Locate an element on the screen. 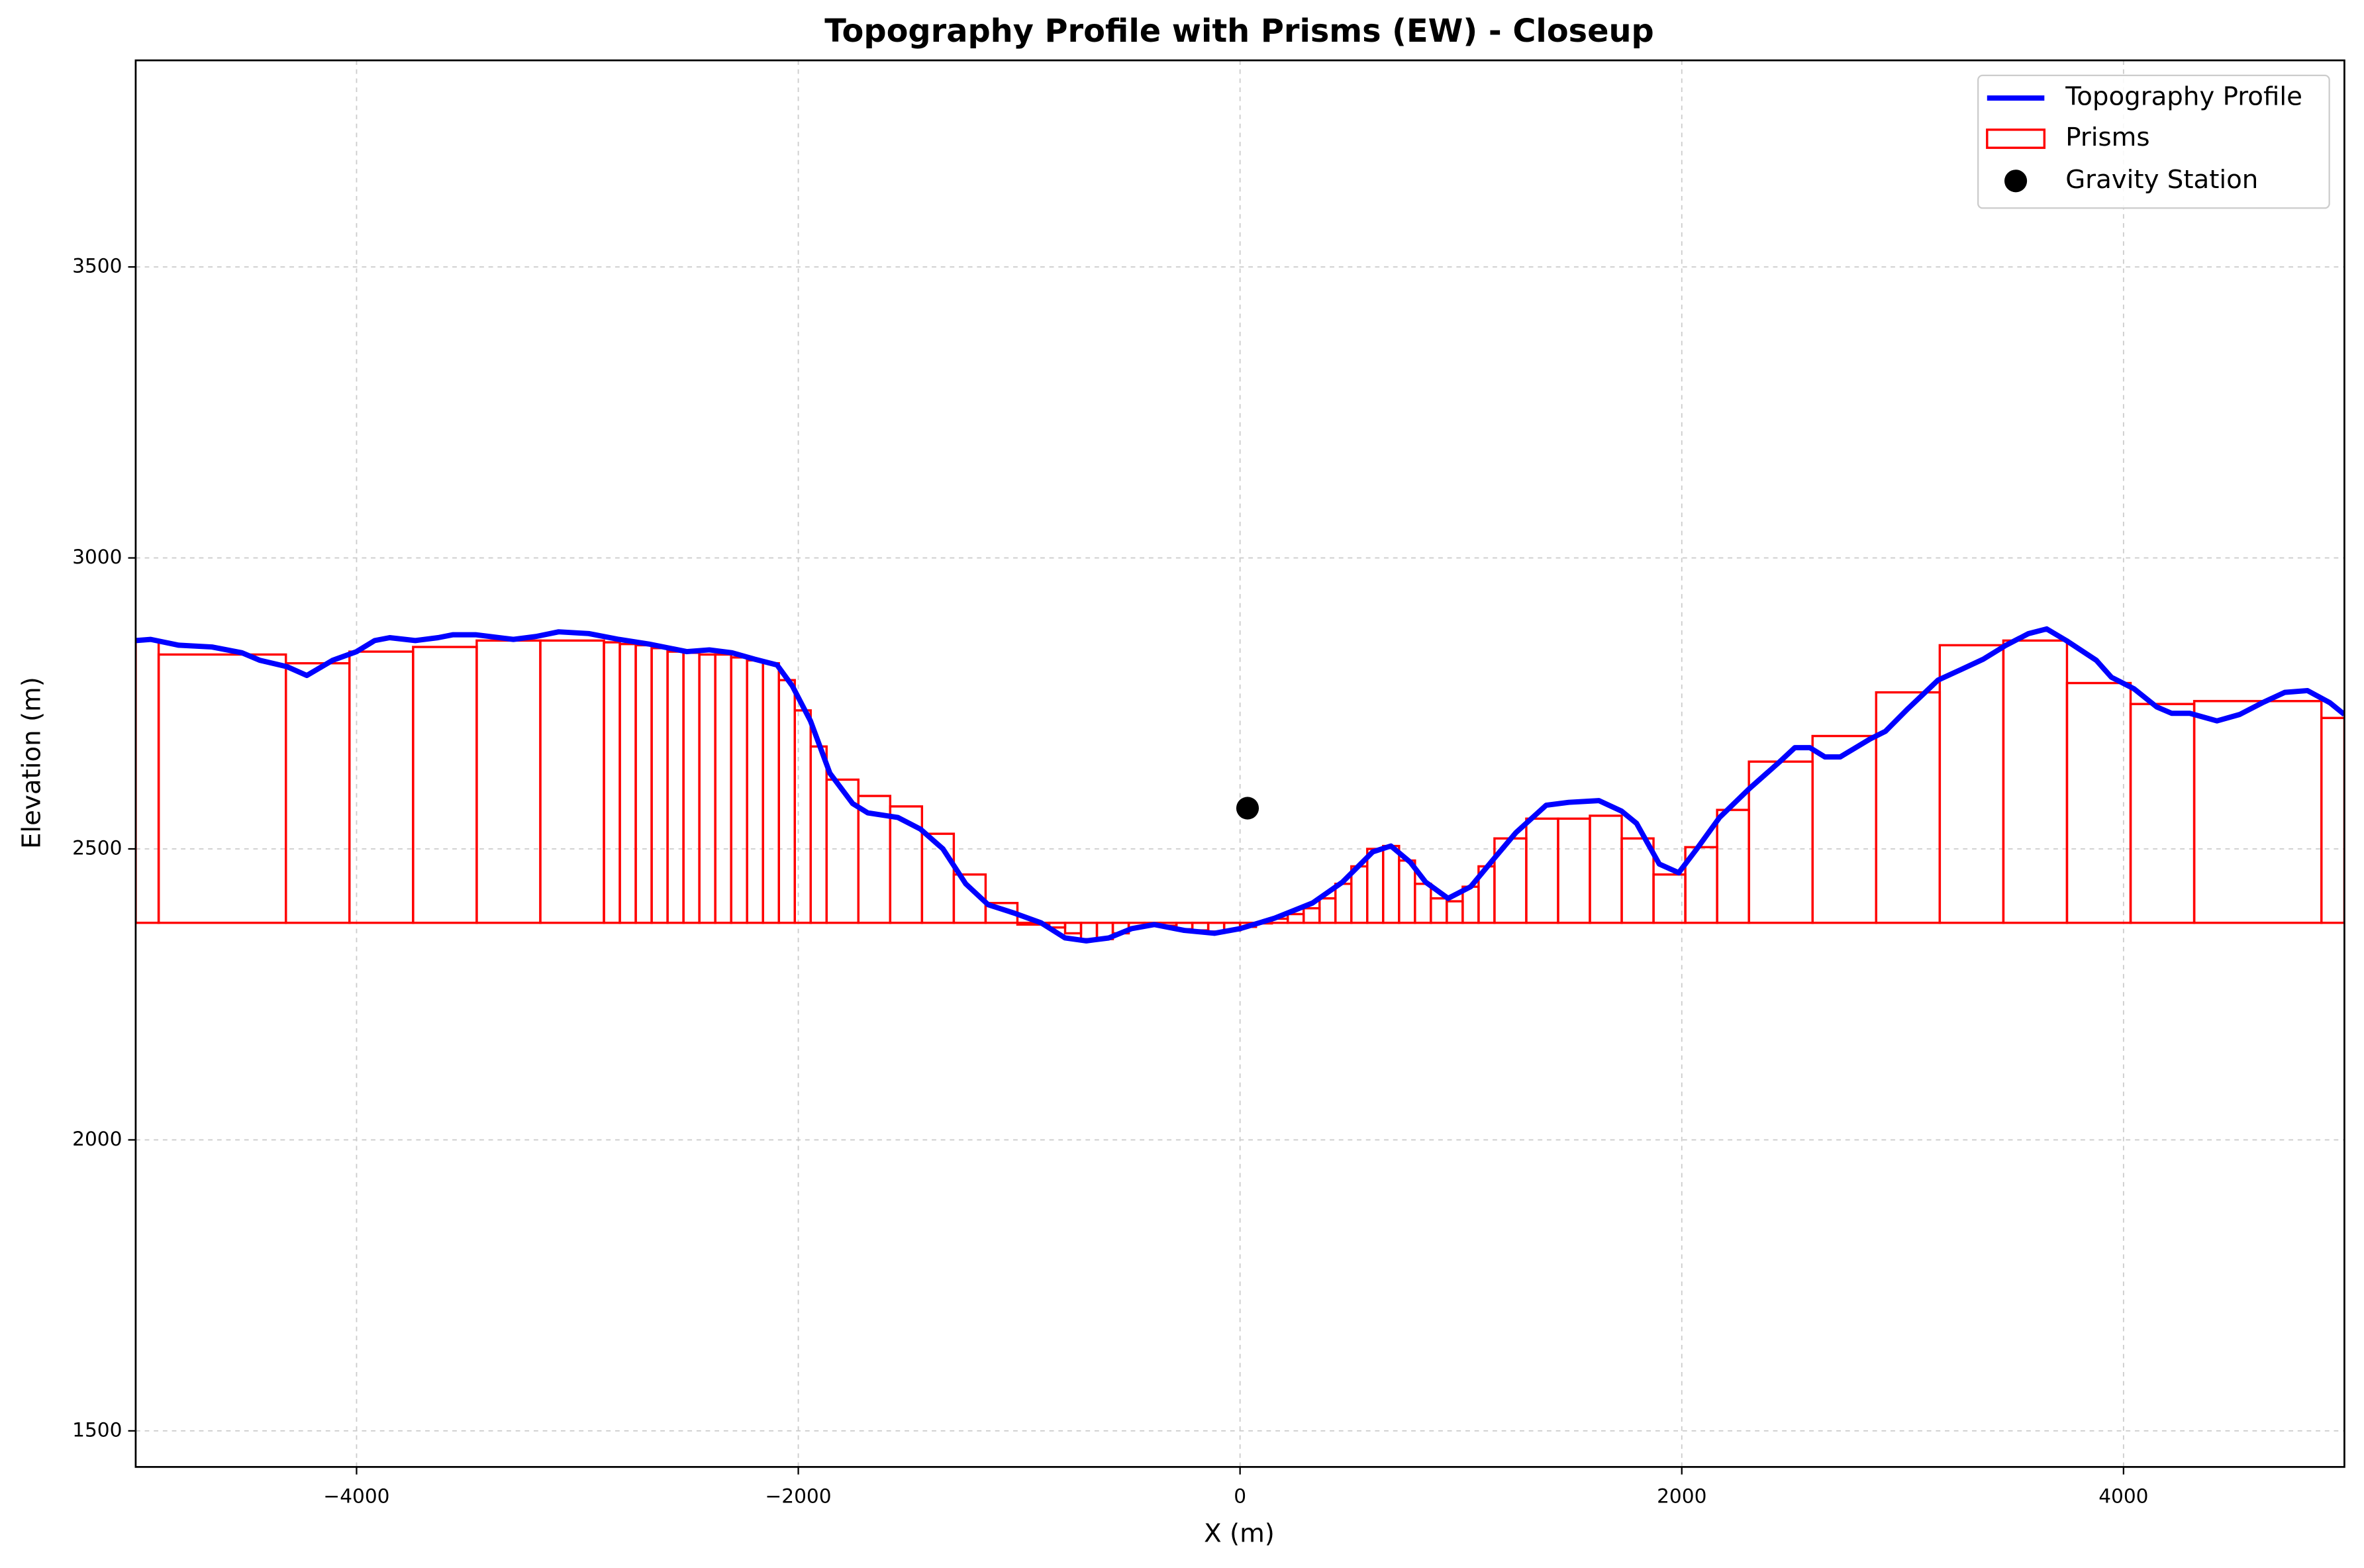  x-tick-label: −2000 is located at coordinates (798, 1496).